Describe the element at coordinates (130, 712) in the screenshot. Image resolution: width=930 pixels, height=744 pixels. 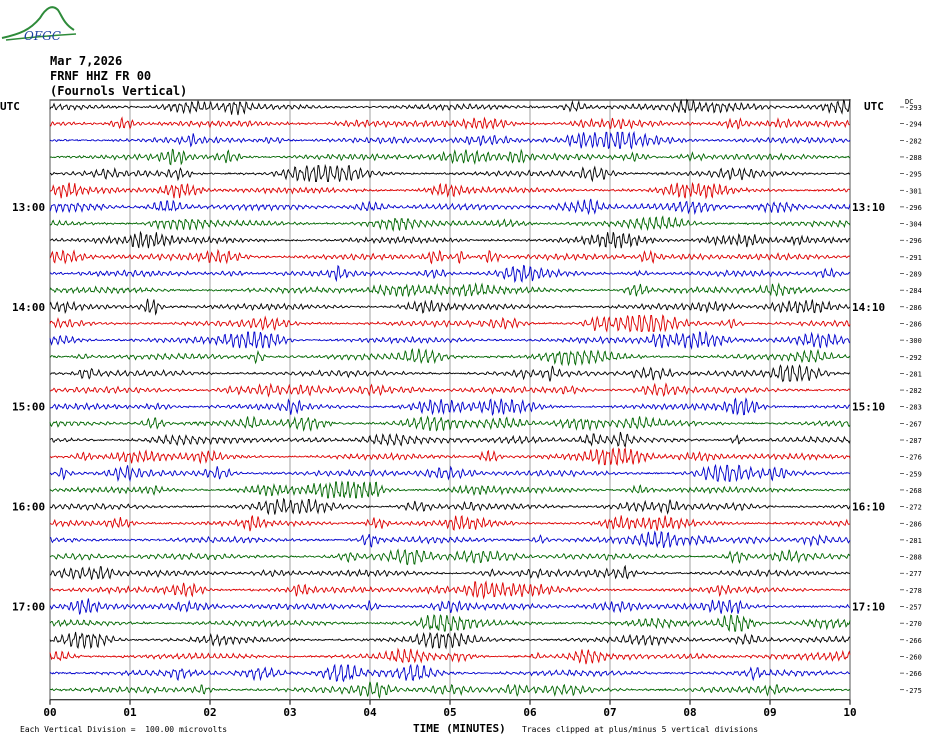
I see `x-tick-label: 01` at that location.